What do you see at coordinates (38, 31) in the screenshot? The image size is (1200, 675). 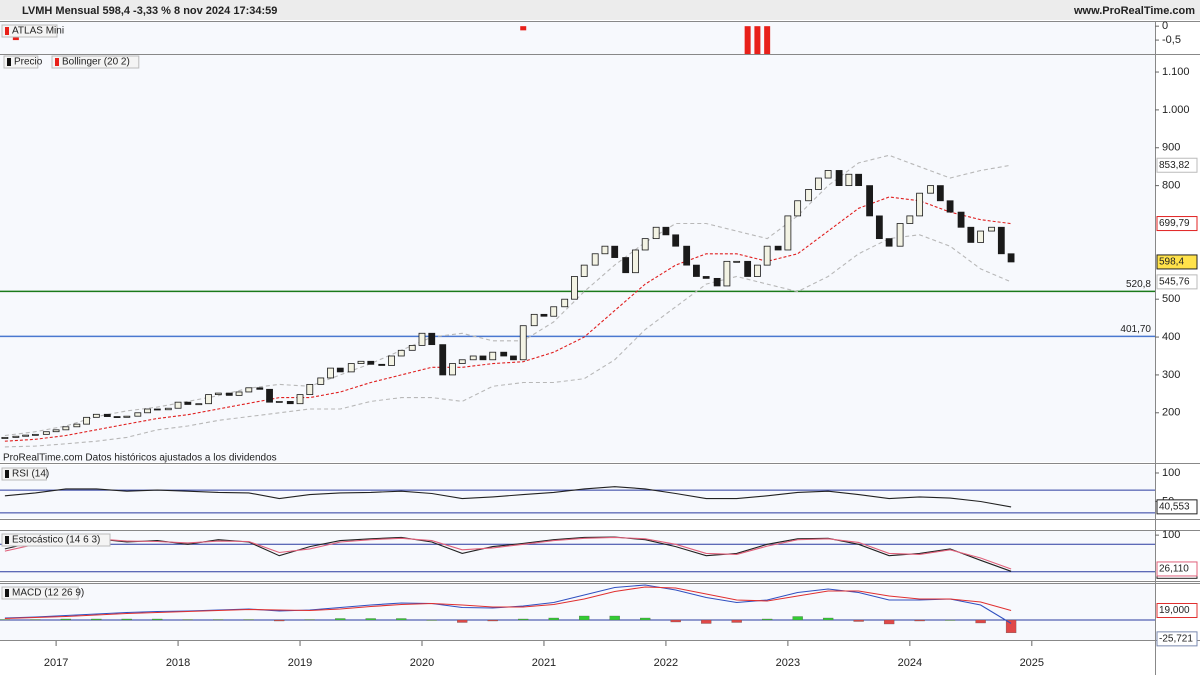 I see `legend: ATLAS Mini` at bounding box center [38, 31].